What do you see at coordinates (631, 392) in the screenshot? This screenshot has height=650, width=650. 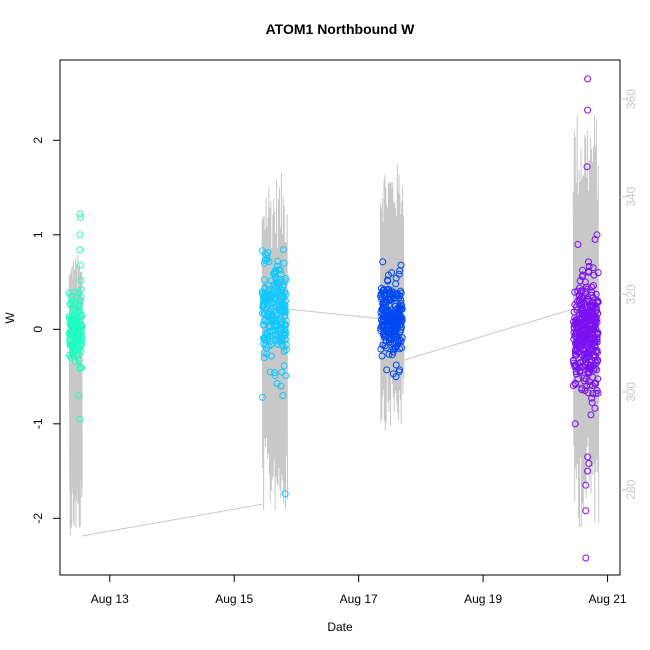 I see `y2-tick-label: 300` at bounding box center [631, 392].